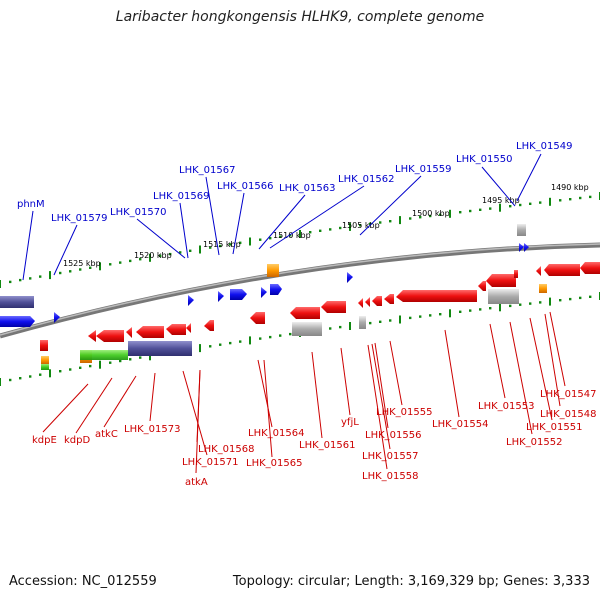 The height and width of the screenshot is (600, 600). I want to click on gene-phnM-block, so click(17, 302).